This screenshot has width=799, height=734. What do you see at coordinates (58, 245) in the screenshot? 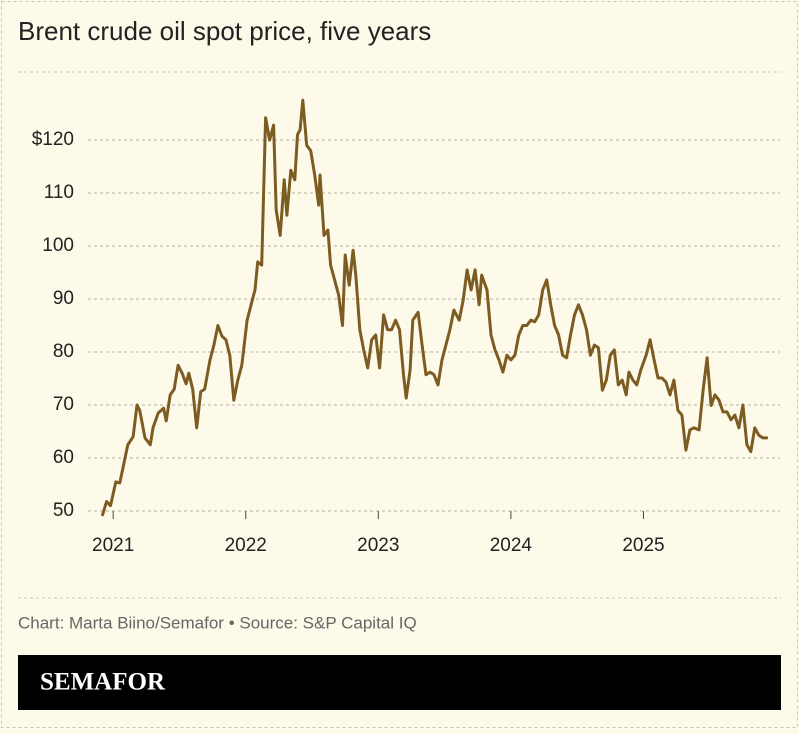
I see `y-tick-label: 100` at bounding box center [58, 245].